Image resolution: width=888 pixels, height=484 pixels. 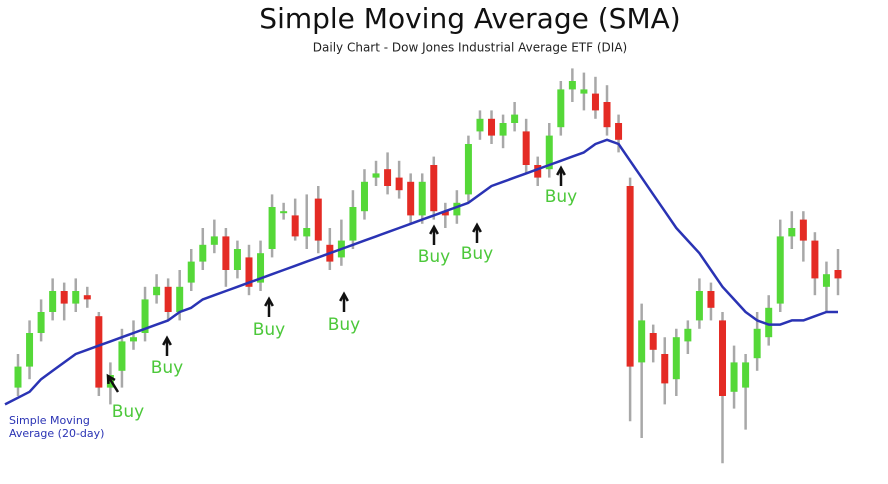 I want to click on sma-label: Simple Moving Average (20-day), so click(x=57, y=427).